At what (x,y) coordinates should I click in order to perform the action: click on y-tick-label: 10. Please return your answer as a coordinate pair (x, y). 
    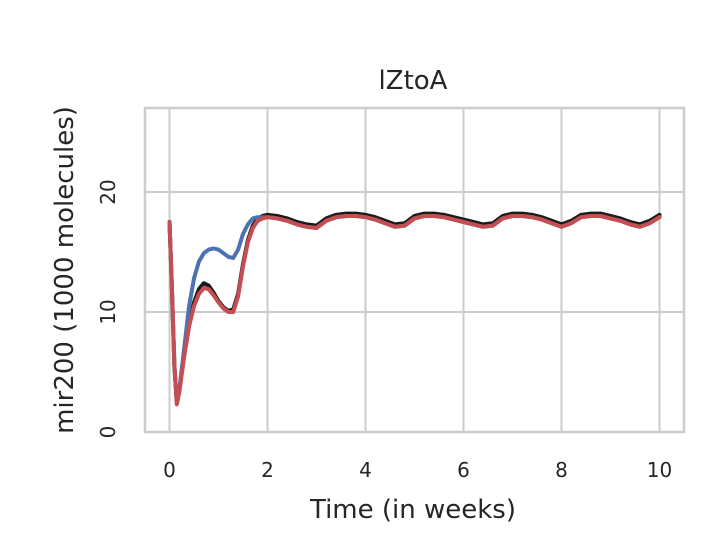
    Looking at the image, I should click on (108, 311).